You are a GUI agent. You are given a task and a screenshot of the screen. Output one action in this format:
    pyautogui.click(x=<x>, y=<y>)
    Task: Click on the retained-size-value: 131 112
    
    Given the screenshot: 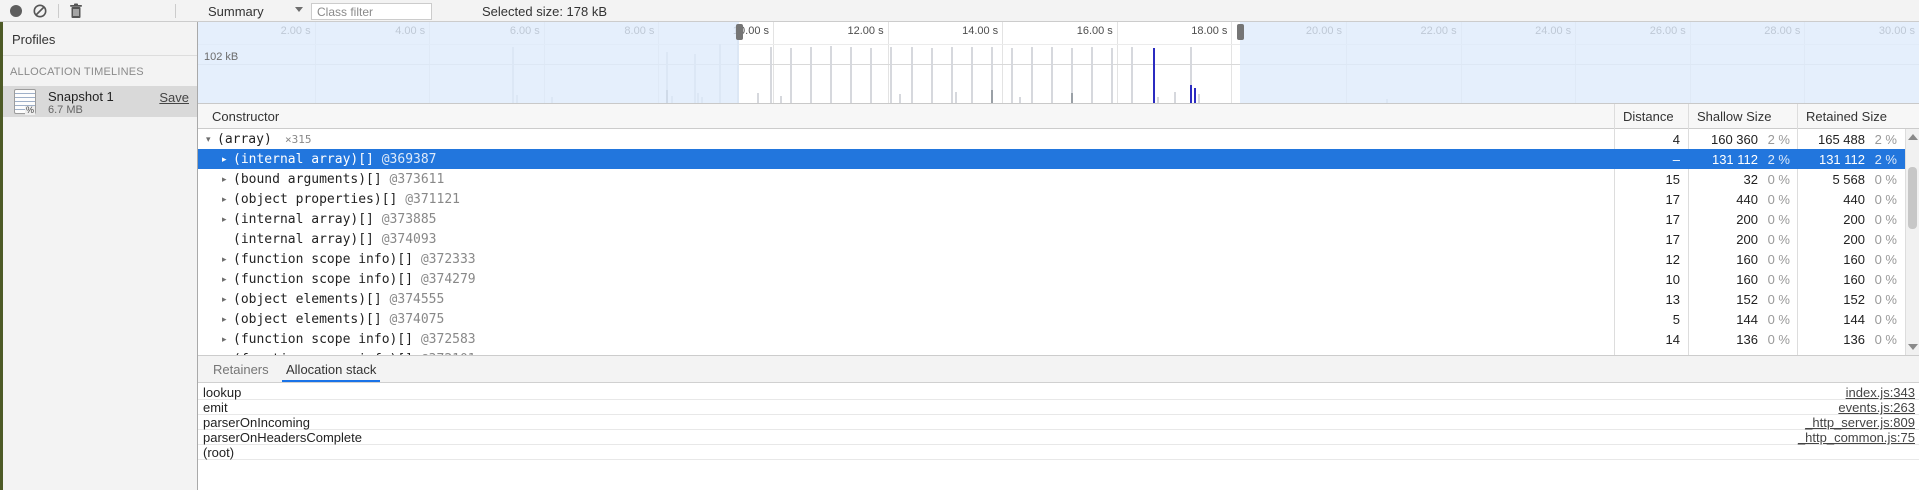 What is the action you would take?
    pyautogui.click(x=1841, y=159)
    